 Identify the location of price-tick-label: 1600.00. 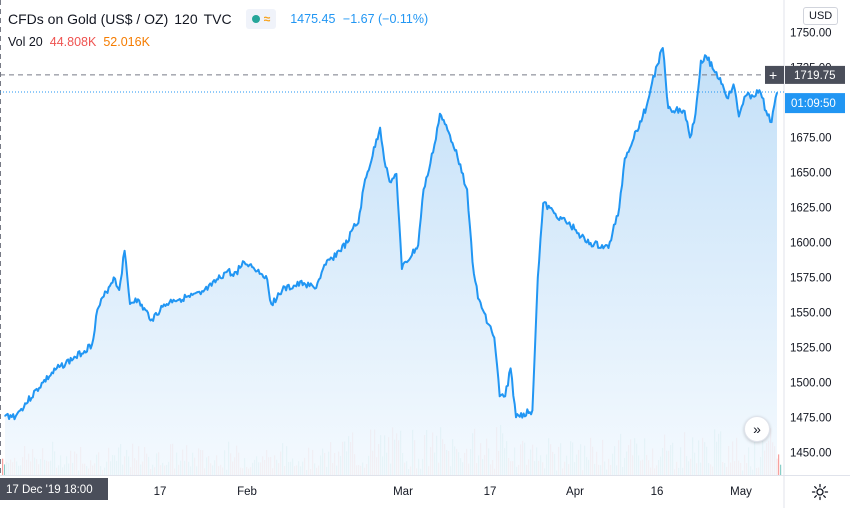
(811, 244).